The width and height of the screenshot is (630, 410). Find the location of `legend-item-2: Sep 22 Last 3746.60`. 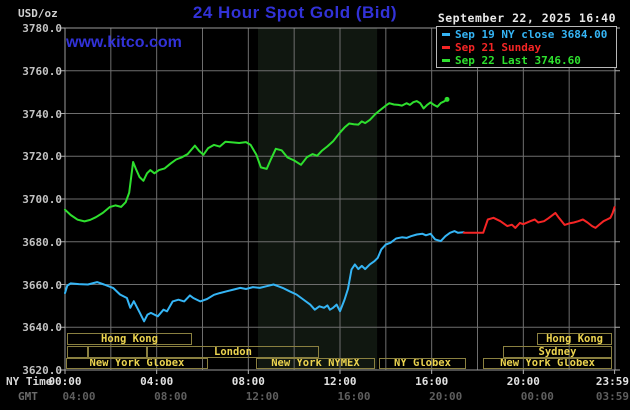

legend-item-2: Sep 22 Last 3746.60 is located at coordinates (529, 60).